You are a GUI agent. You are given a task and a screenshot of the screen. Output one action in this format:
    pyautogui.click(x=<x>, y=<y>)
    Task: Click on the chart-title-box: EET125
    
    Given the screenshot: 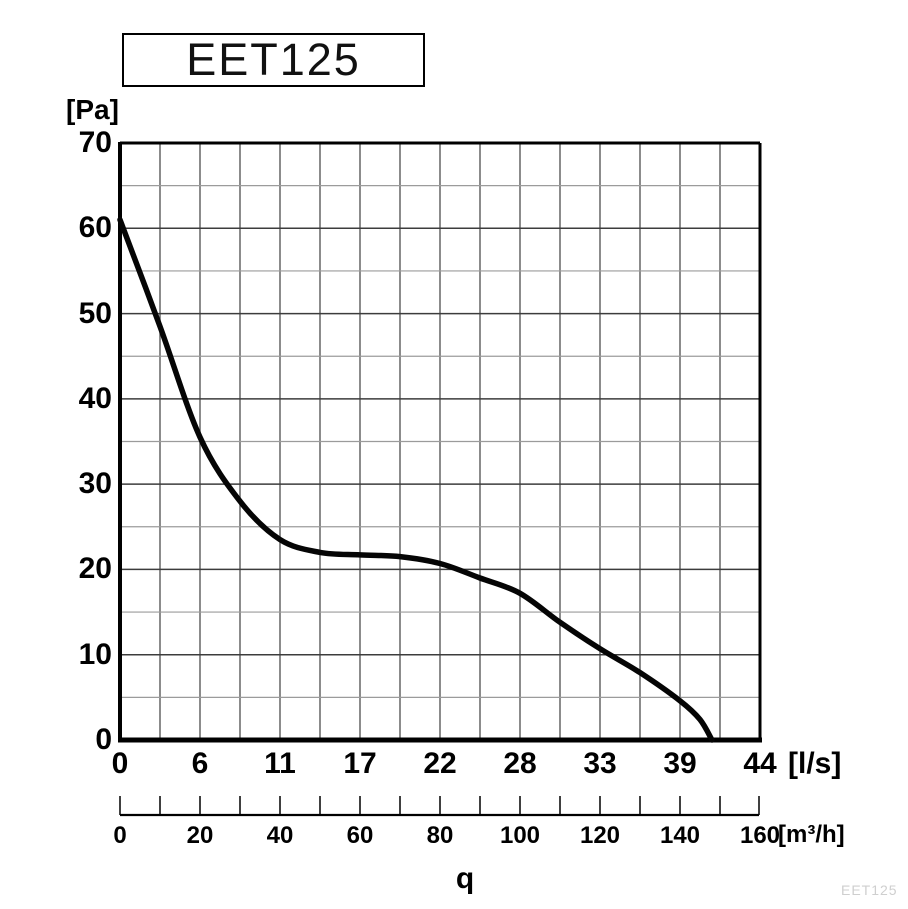 What is the action you would take?
    pyautogui.click(x=273, y=60)
    